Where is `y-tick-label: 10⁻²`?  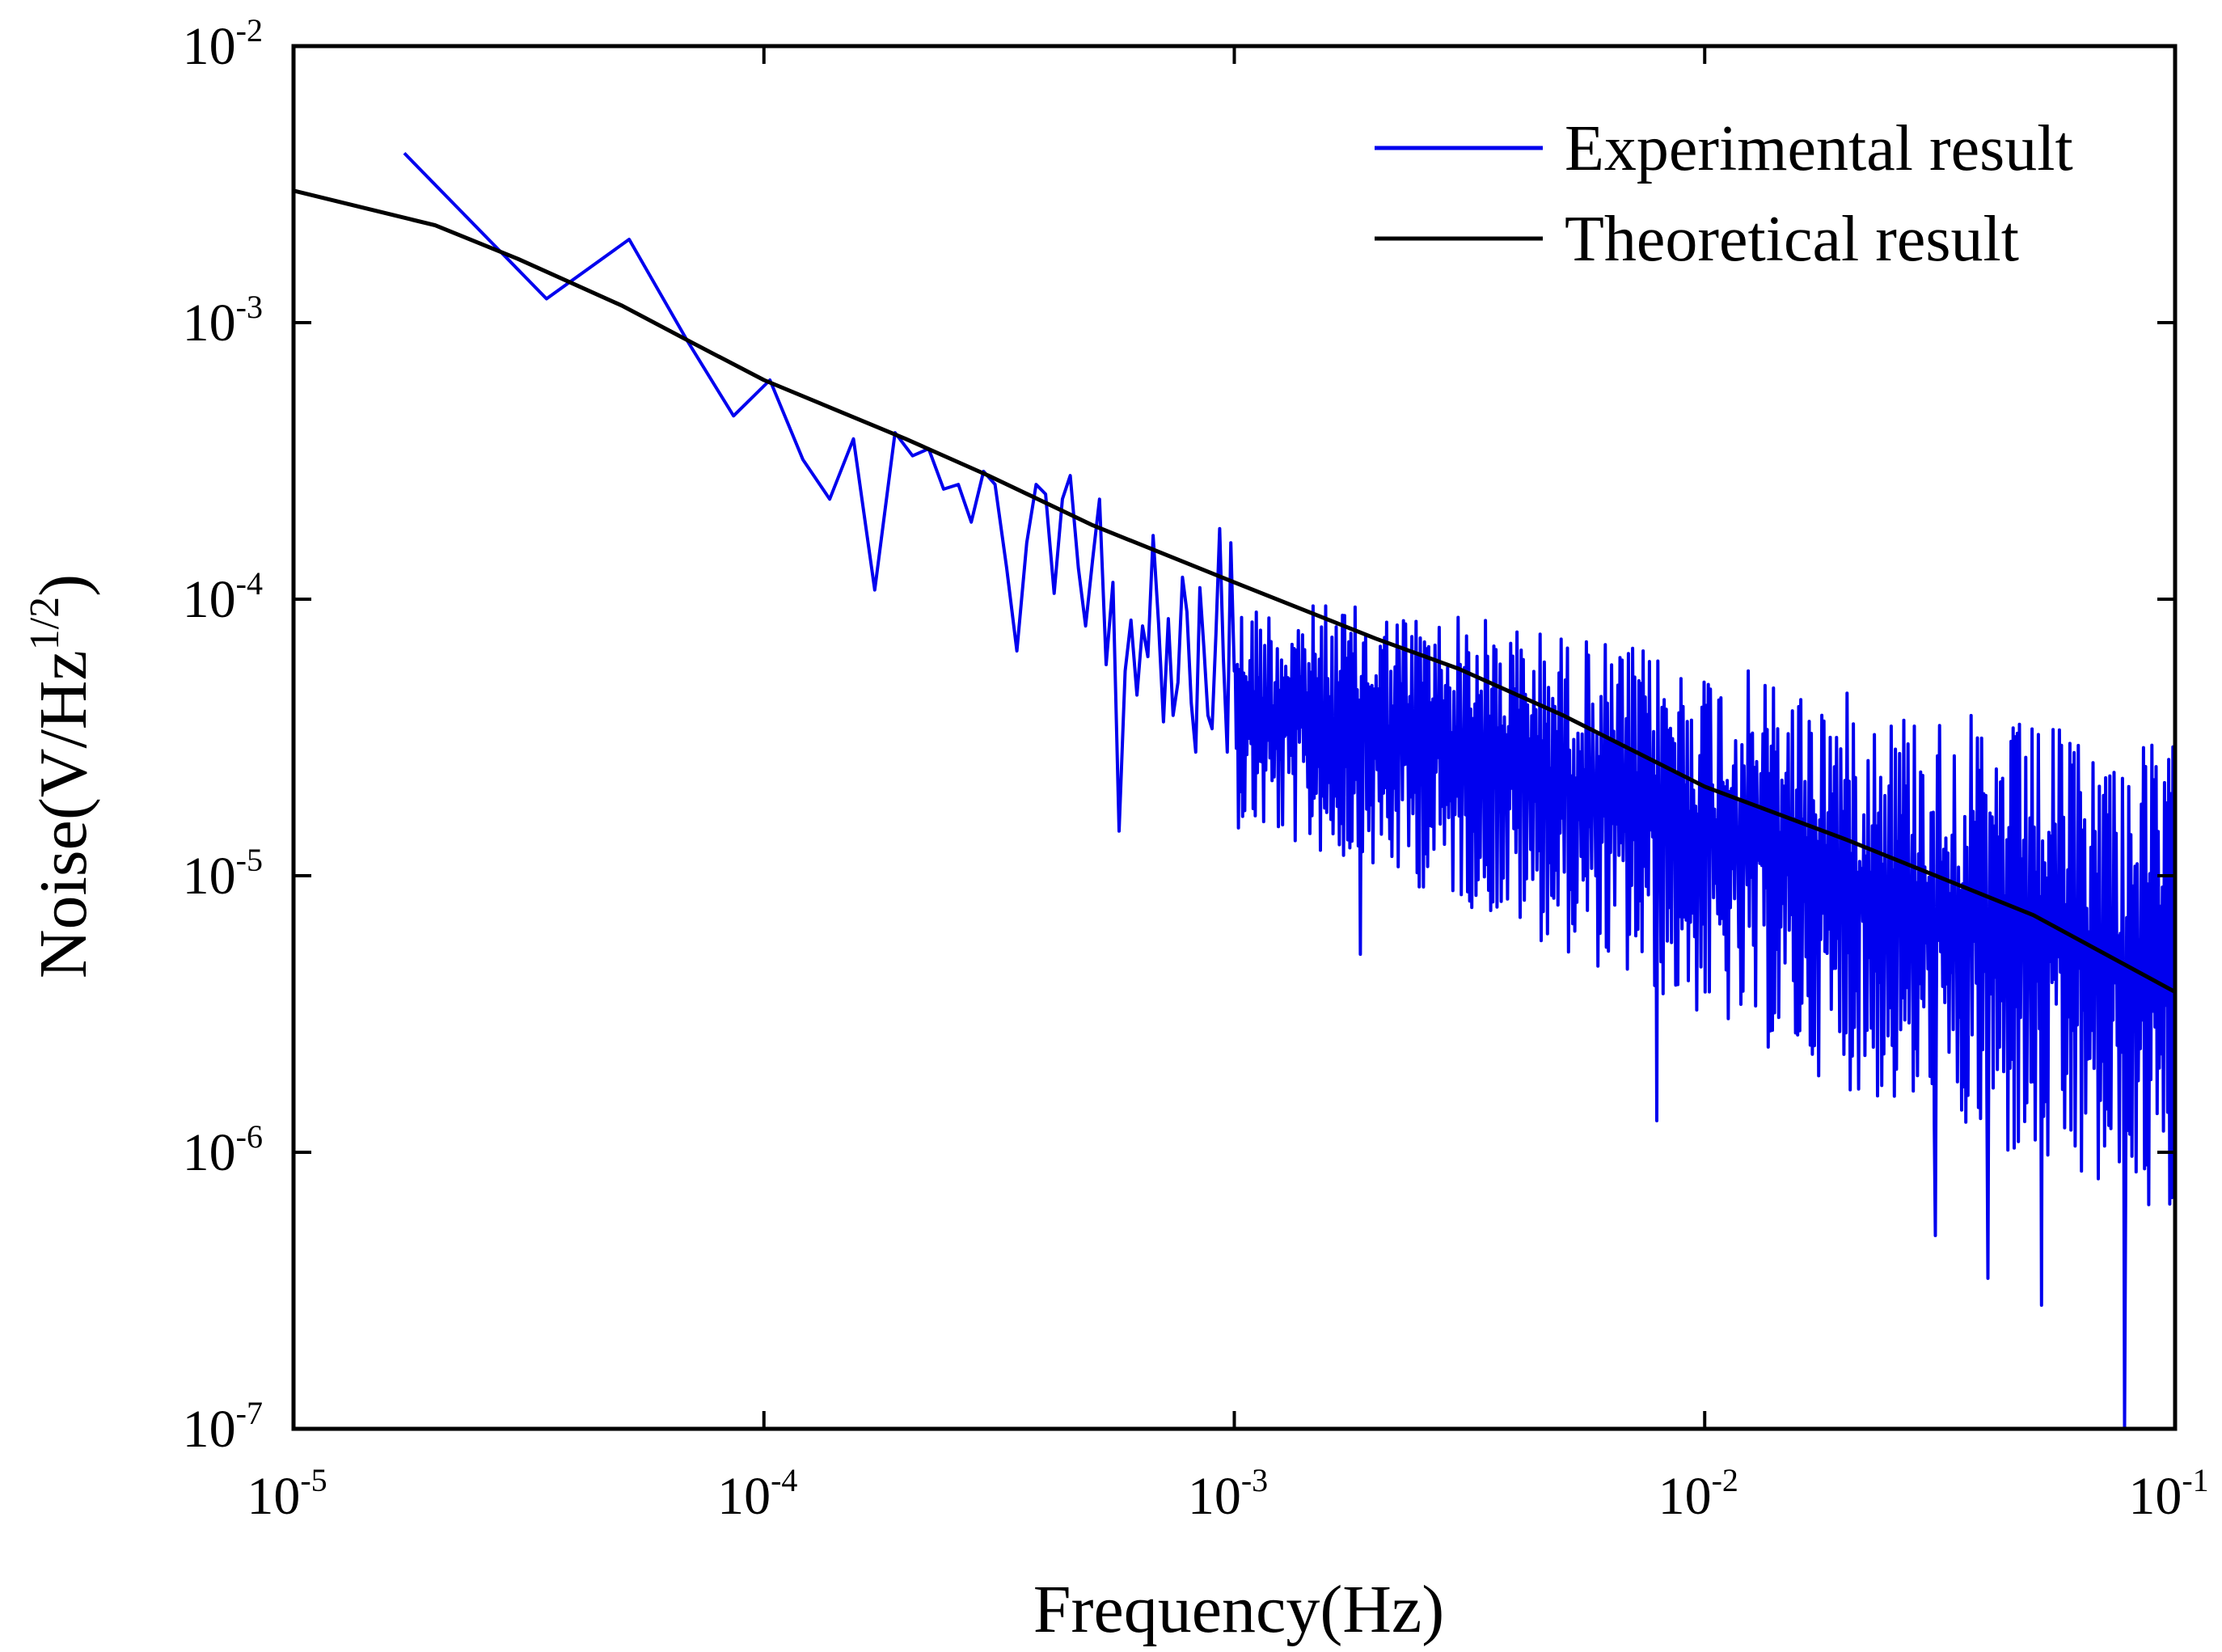 y-tick-label: 10⁻² is located at coordinates (223, 44).